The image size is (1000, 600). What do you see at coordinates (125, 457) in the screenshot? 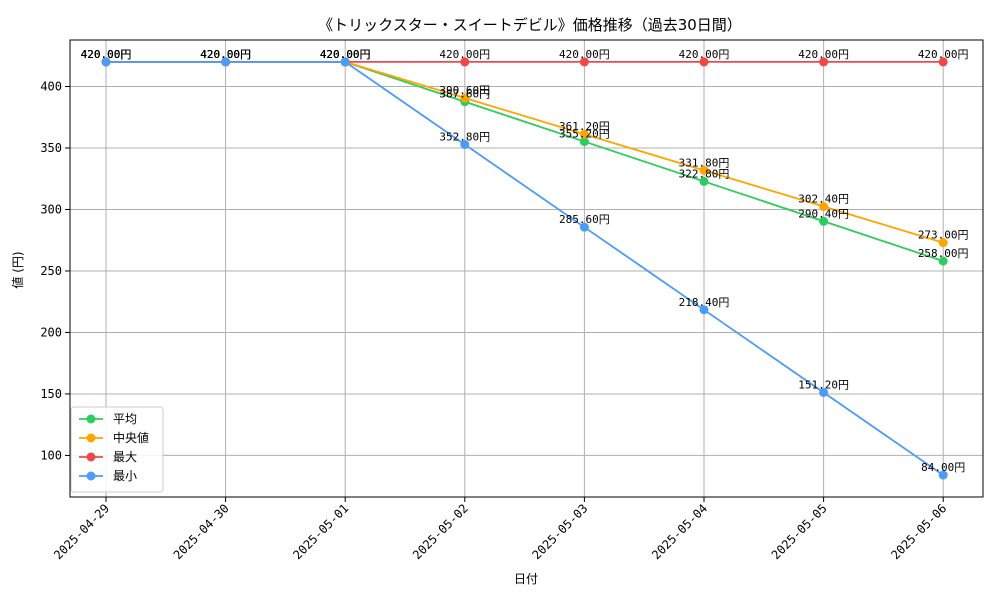
I see `legend-label: 最大` at bounding box center [125, 457].